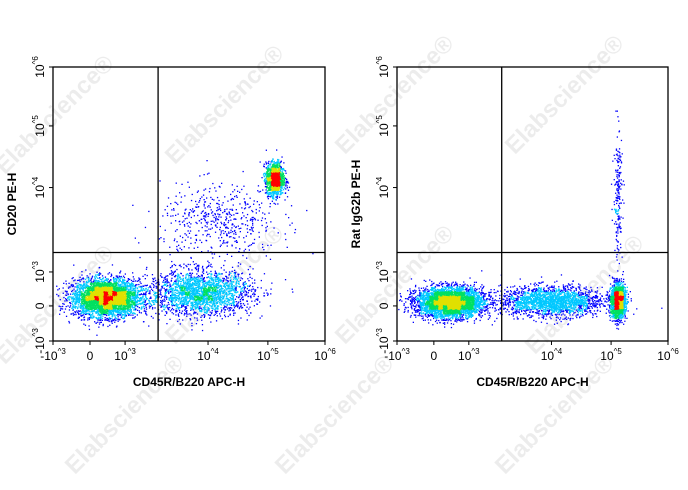 This screenshot has height=490, width=688. I want to click on event-dots, so click(185, 242).